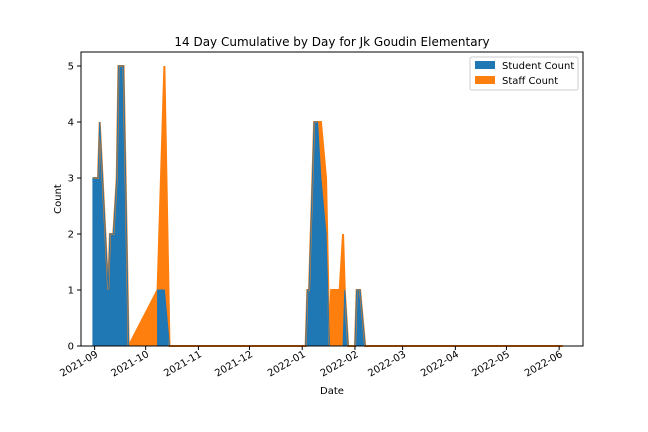  Describe the element at coordinates (71, 291) in the screenshot. I see `y-tick-label: 1` at that location.